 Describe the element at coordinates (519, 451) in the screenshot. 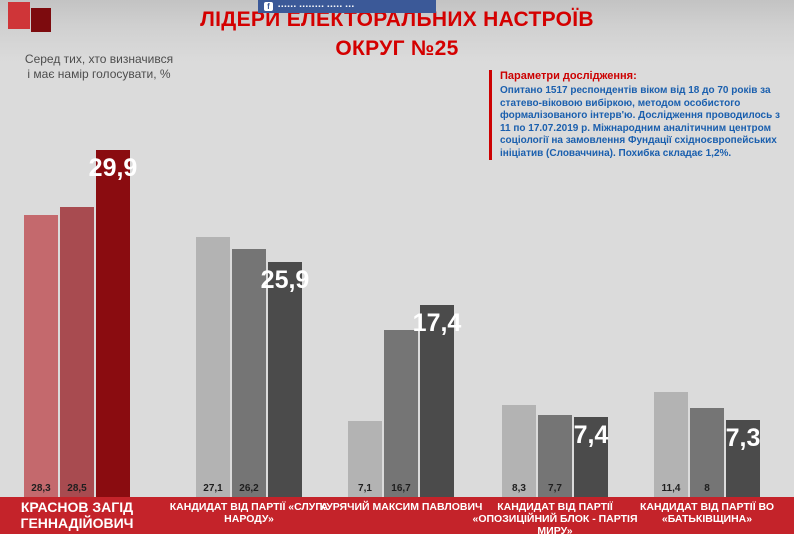

I see `bar-wave1: 8,3` at that location.